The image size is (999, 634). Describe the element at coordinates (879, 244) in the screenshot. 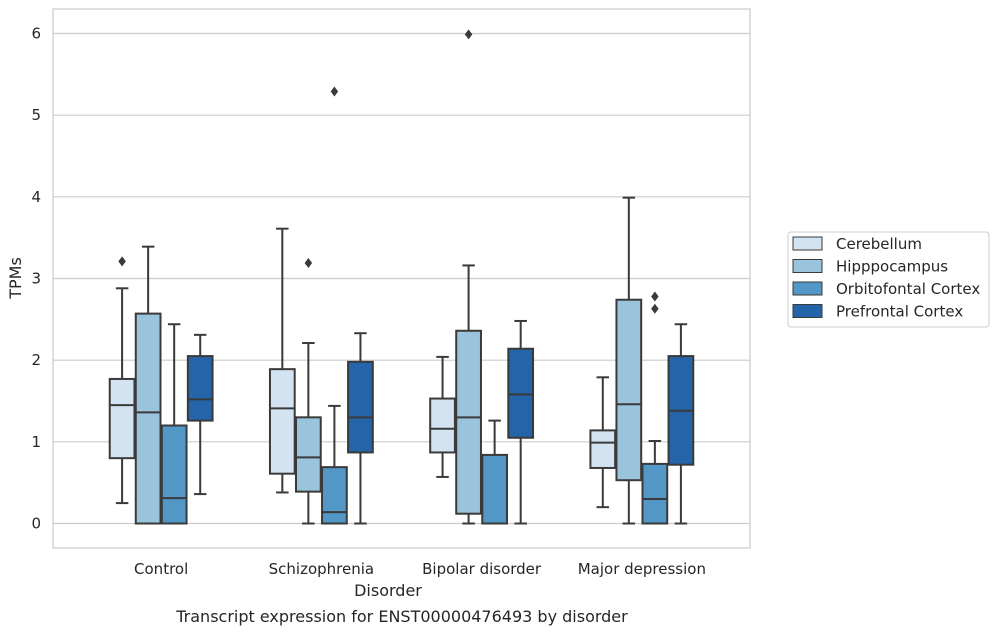

I see `legend-label: Cerebellum` at that location.